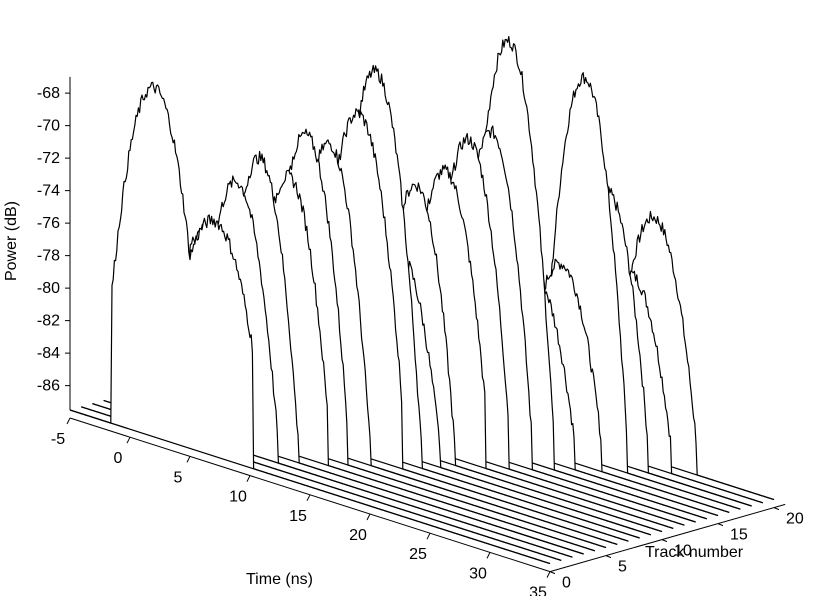 This screenshot has height=596, width=820. I want to click on y-tick-label: -80, so click(48, 288).